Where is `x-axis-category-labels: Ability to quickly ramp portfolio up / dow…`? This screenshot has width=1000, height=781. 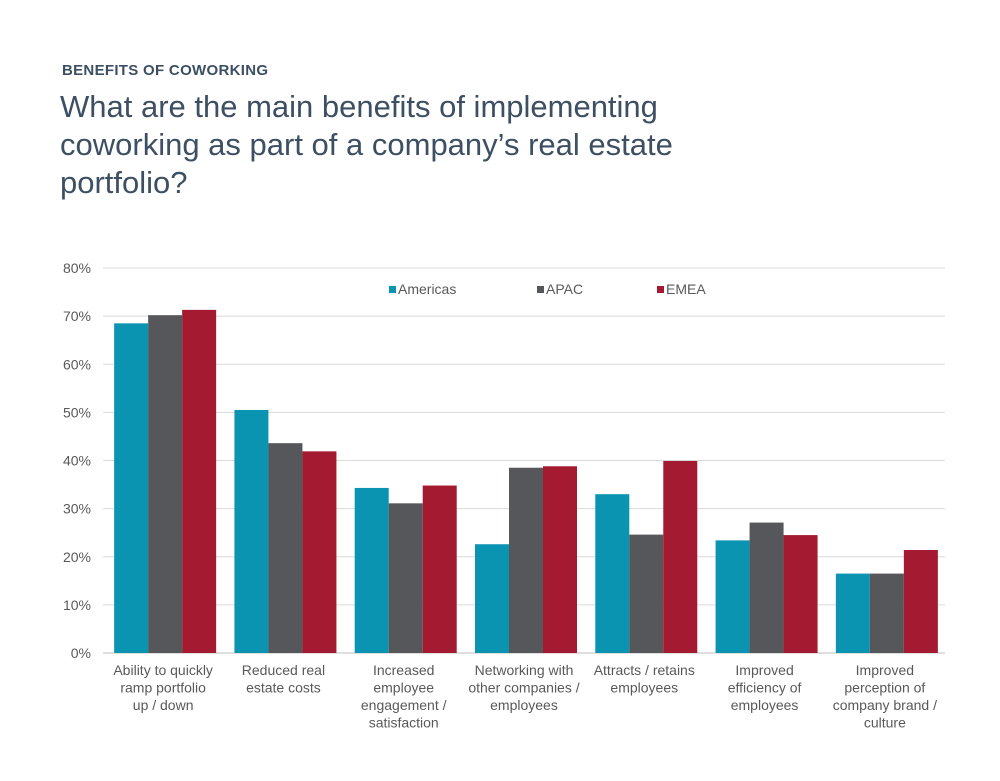 x-axis-category-labels: Ability to quickly ramp portfolio up / dow… is located at coordinates (525, 696).